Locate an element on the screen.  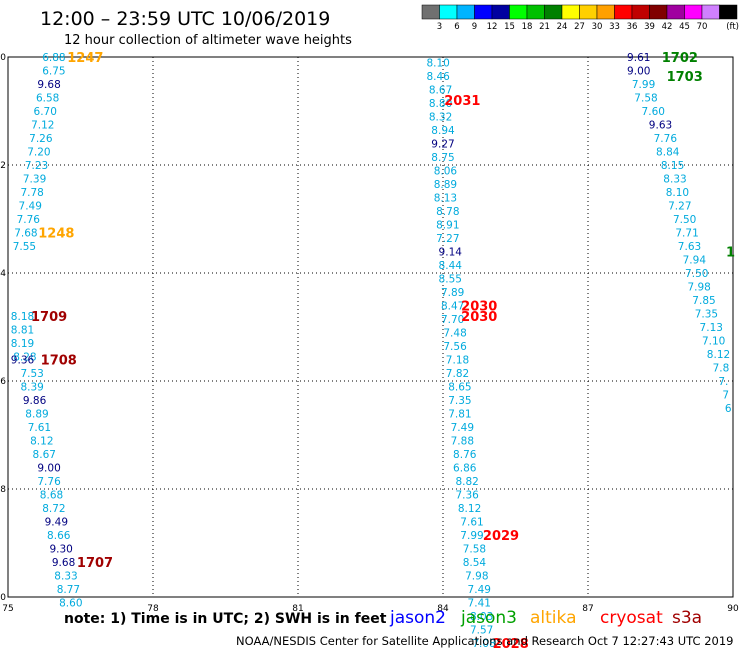
legend-tick-label: 15 is located at coordinates (509, 27).